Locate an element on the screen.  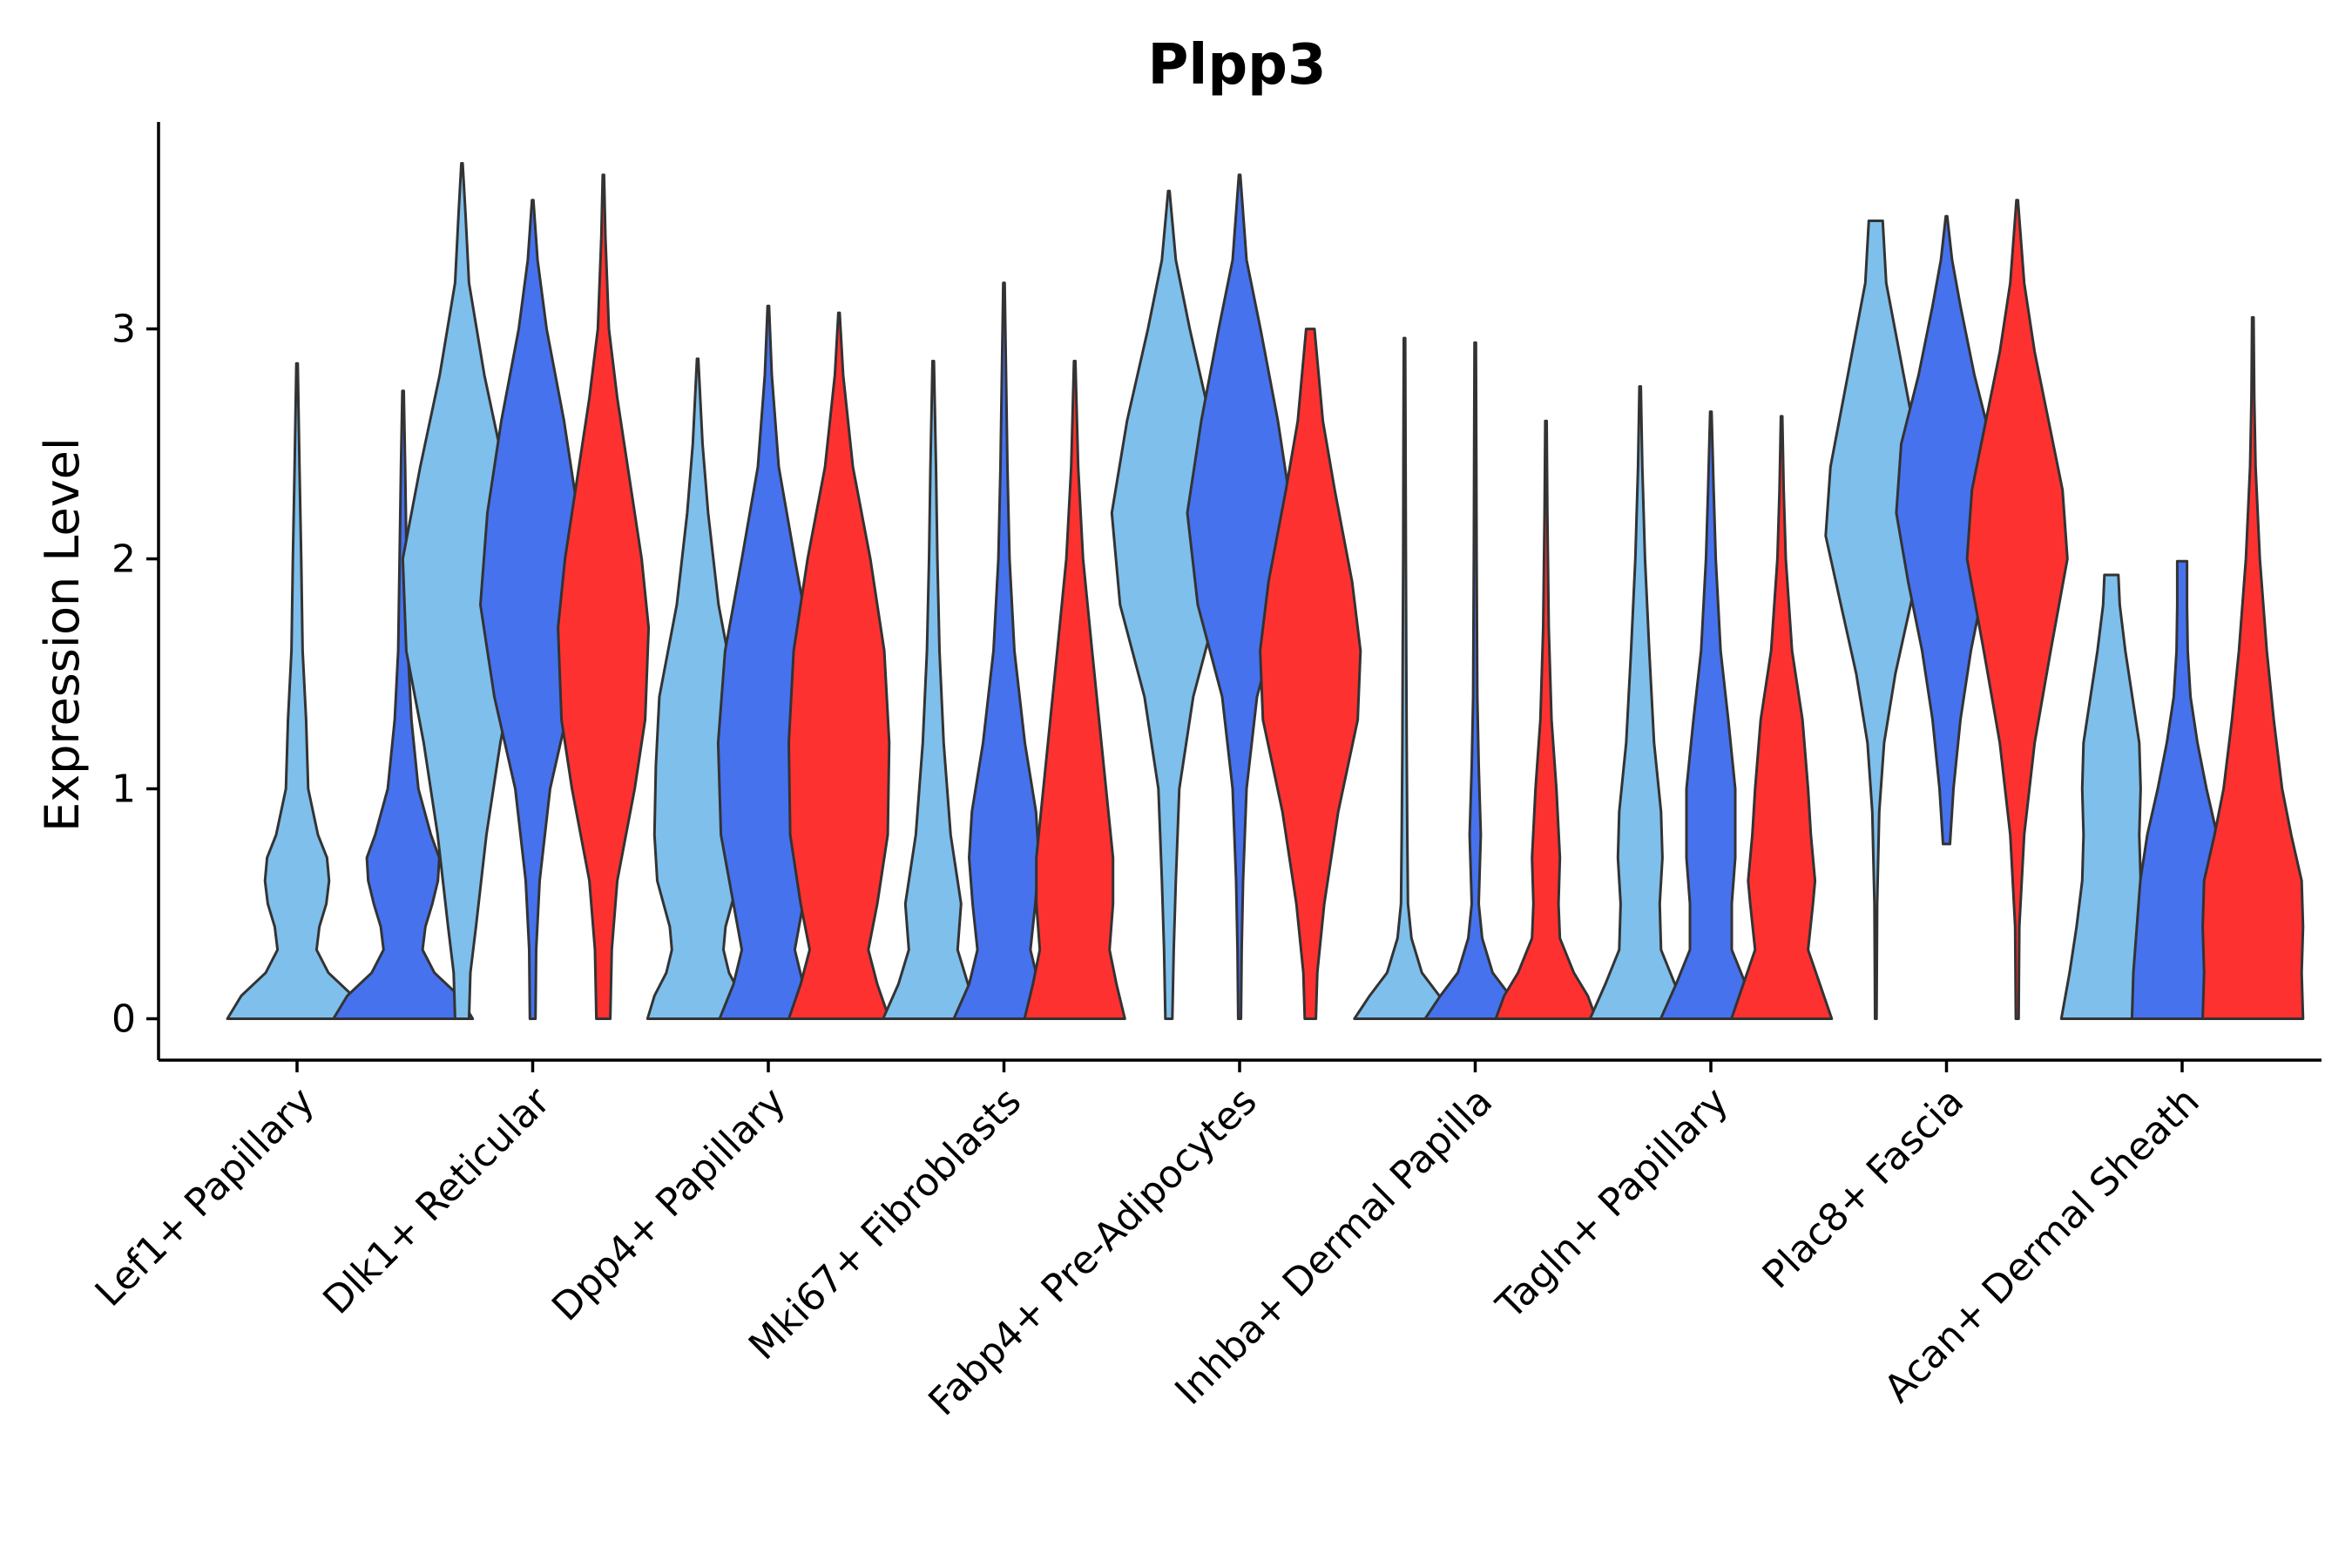
x-tick-label: Dlk1+ Reticular is located at coordinates (437, 1201).